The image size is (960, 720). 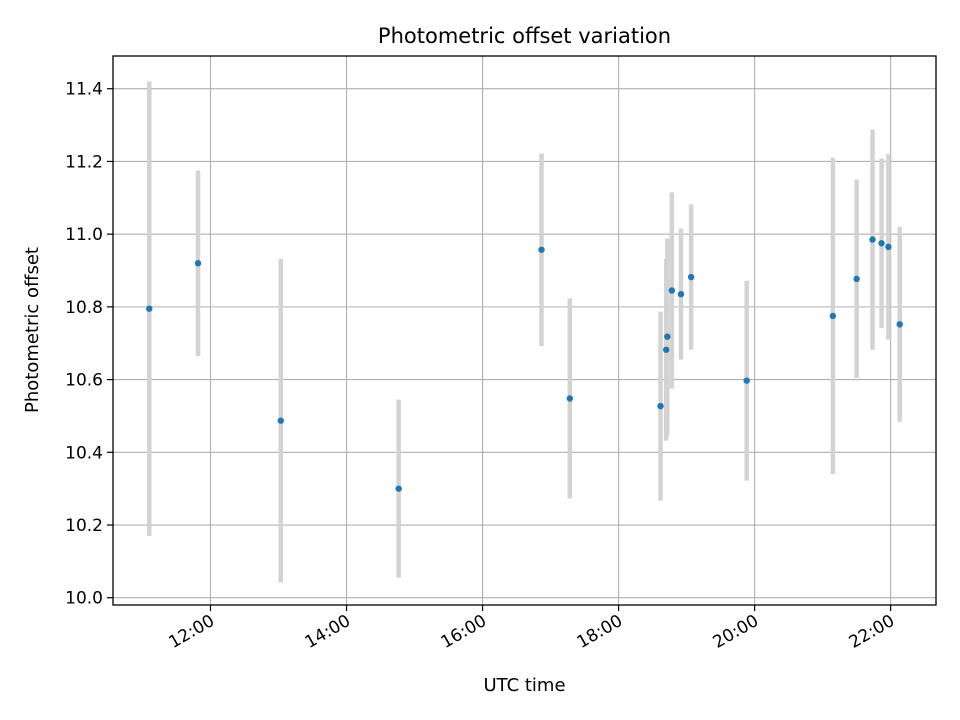 What do you see at coordinates (84, 453) in the screenshot?
I see `y-tick-label: 10.4` at bounding box center [84, 453].